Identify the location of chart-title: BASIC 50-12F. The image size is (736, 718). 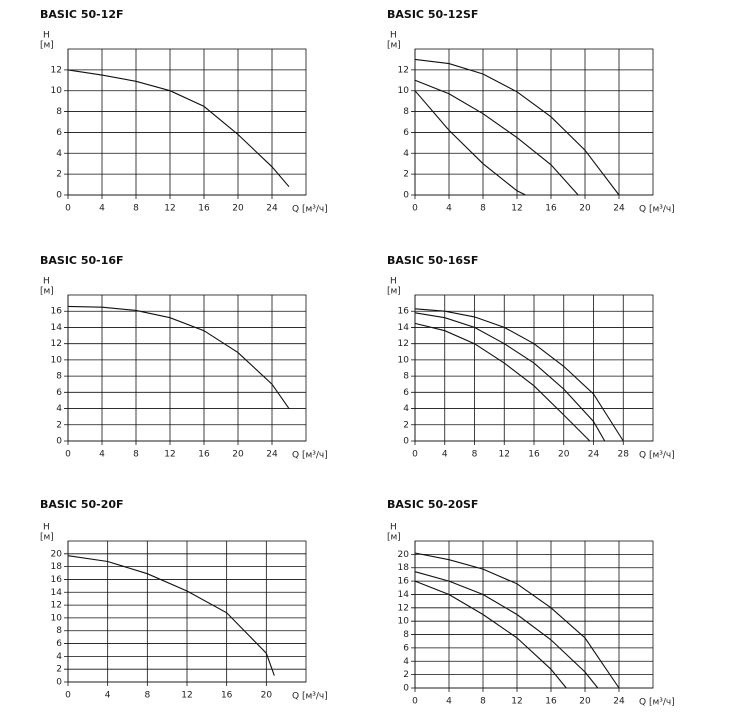
(82, 14).